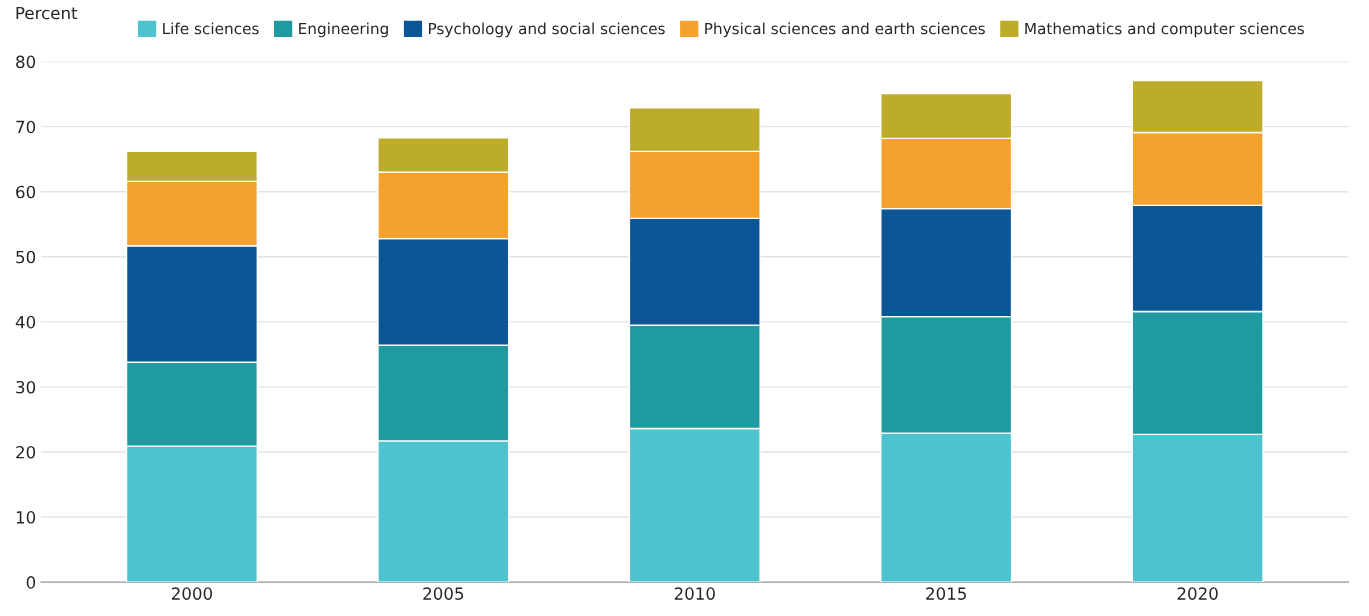 This screenshot has width=1369, height=616. What do you see at coordinates (26, 192) in the screenshot?
I see `y-tick-label: 60` at bounding box center [26, 192].